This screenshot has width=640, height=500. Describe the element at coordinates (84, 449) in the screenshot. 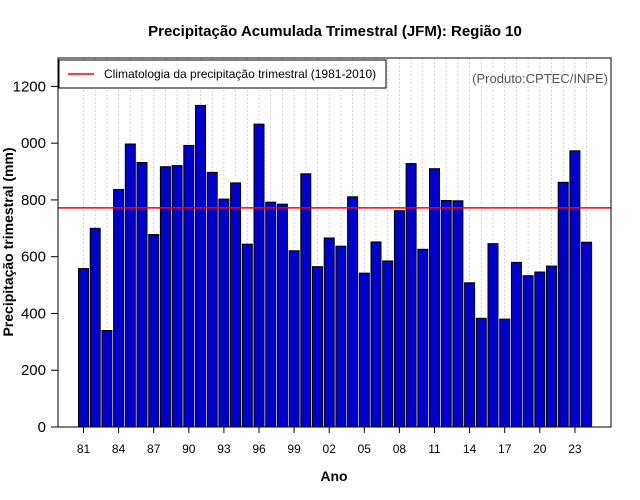

I see `x-tick-label: 81` at that location.